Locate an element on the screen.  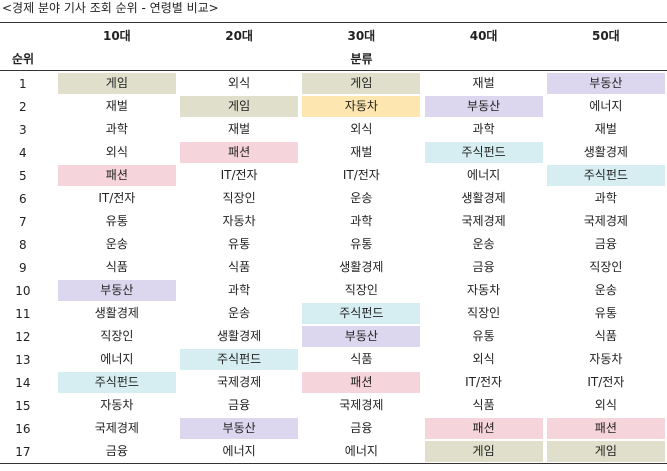
table-row: 13 에너지 주식펀드 식품 외식 자동차 is located at coordinates (333, 359).